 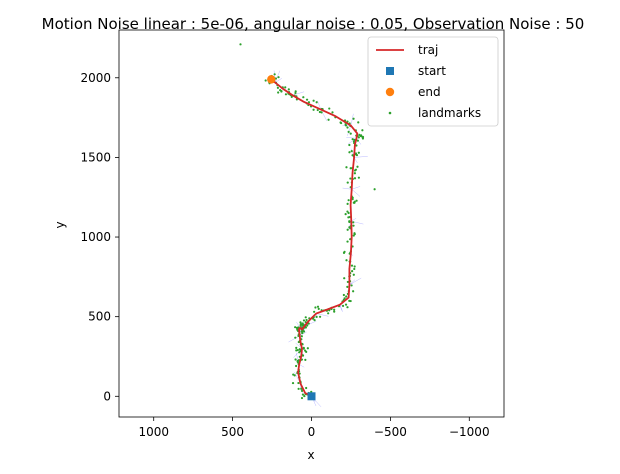 I want to click on legend-swatch-landmarks, so click(x=390, y=113).